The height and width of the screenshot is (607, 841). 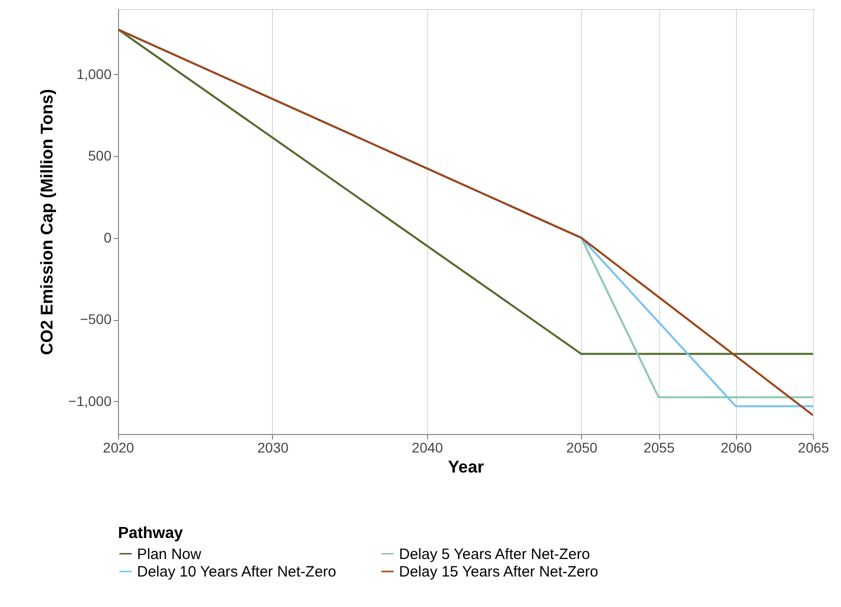 I want to click on legend-label: Delay 15 Years After Net-Zero, so click(x=498, y=572).